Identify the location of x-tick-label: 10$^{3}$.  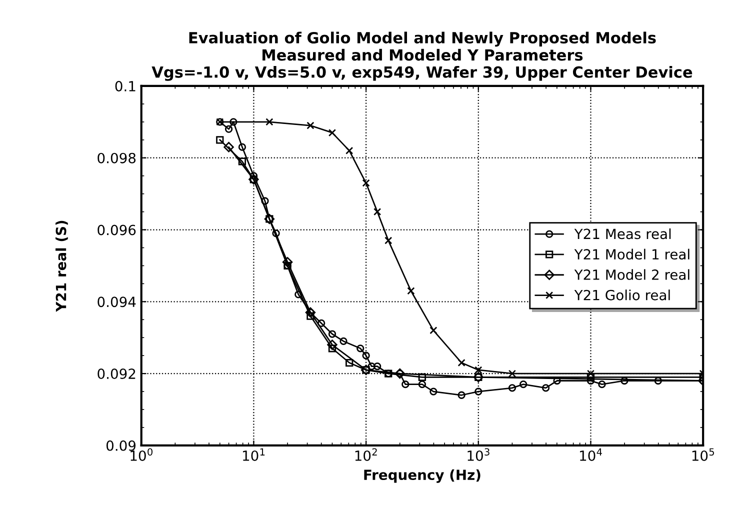
(479, 454).